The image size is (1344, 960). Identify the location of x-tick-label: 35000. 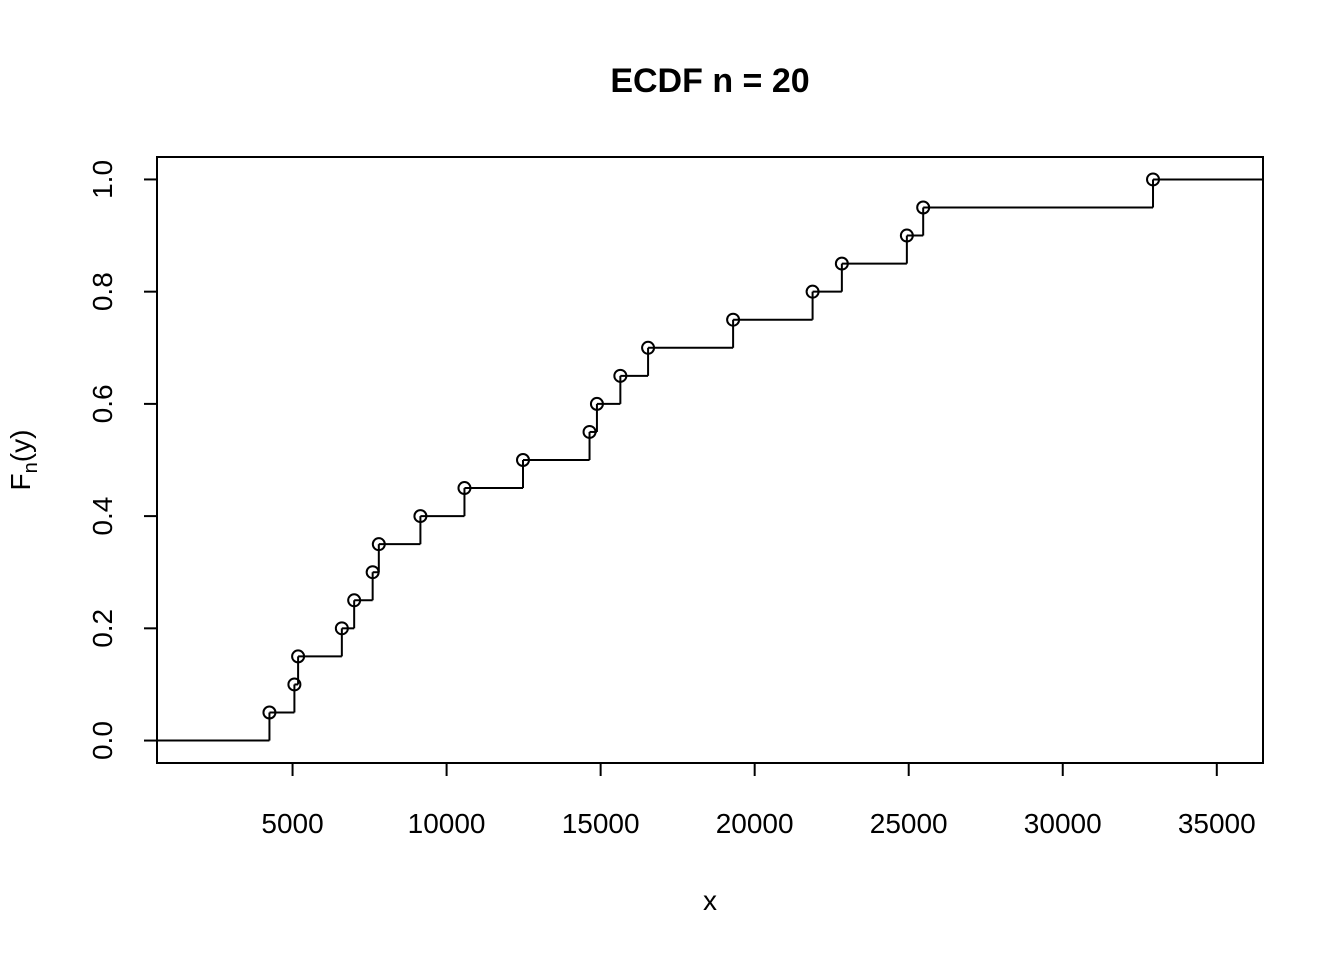
(1217, 823).